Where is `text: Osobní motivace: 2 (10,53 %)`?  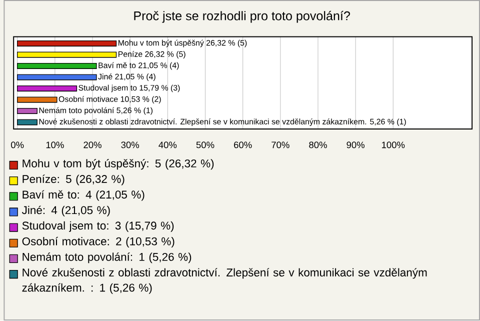
text: Osobní motivace: 2 (10,53 %) is located at coordinates (98, 242).